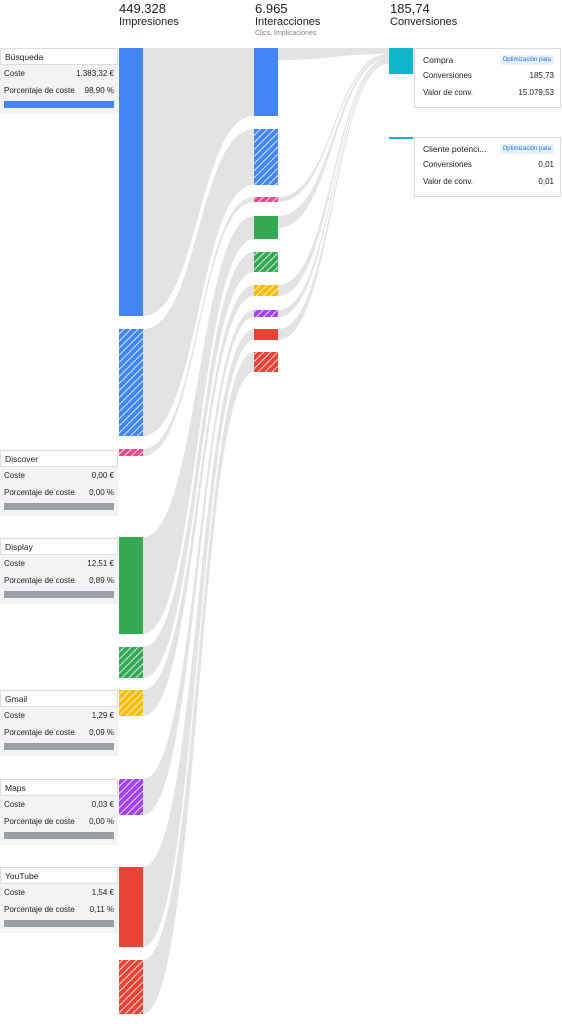 This screenshot has height=1024, width=562. What do you see at coordinates (59, 475) in the screenshot?
I see `cost-row: Coste 0,00 €` at bounding box center [59, 475].